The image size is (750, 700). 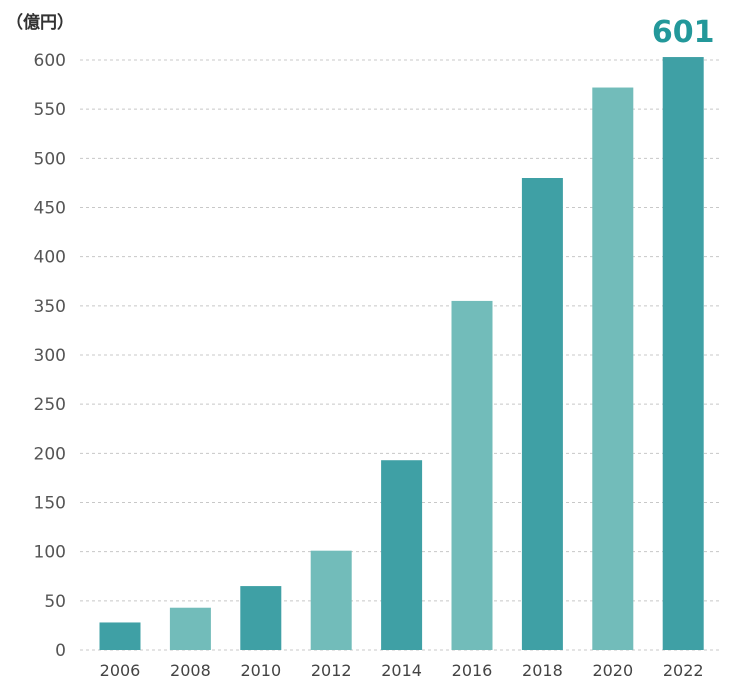 What do you see at coordinates (50, 307) in the screenshot?
I see `y-tick-label: 350` at bounding box center [50, 307].